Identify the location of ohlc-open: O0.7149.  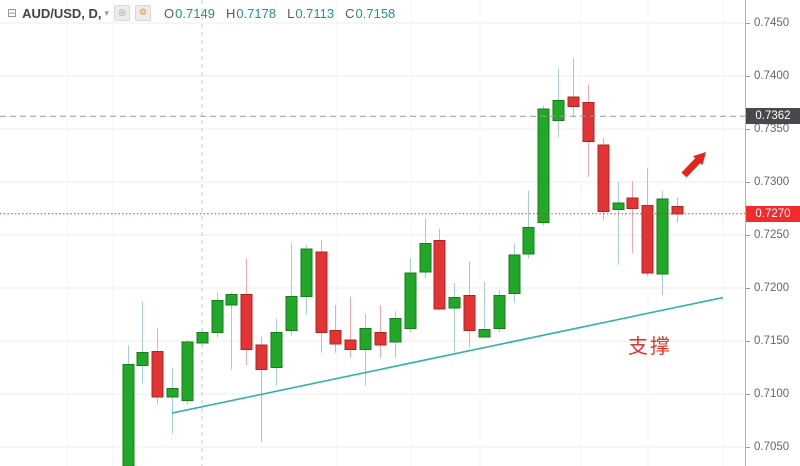
(189, 13).